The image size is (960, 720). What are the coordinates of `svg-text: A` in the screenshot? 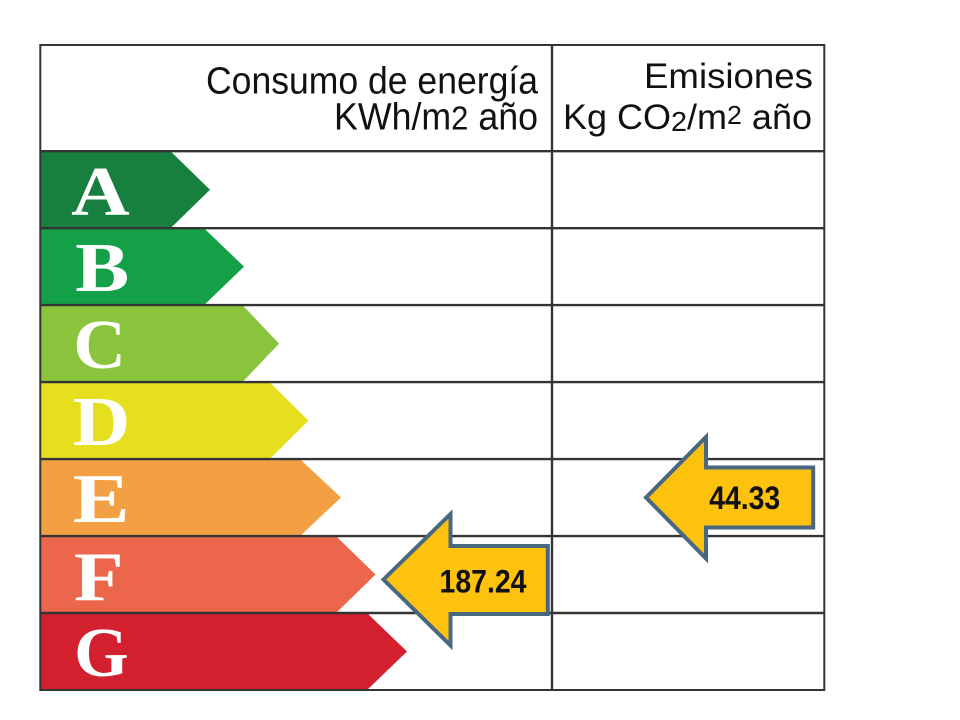 It's located at (100, 192).